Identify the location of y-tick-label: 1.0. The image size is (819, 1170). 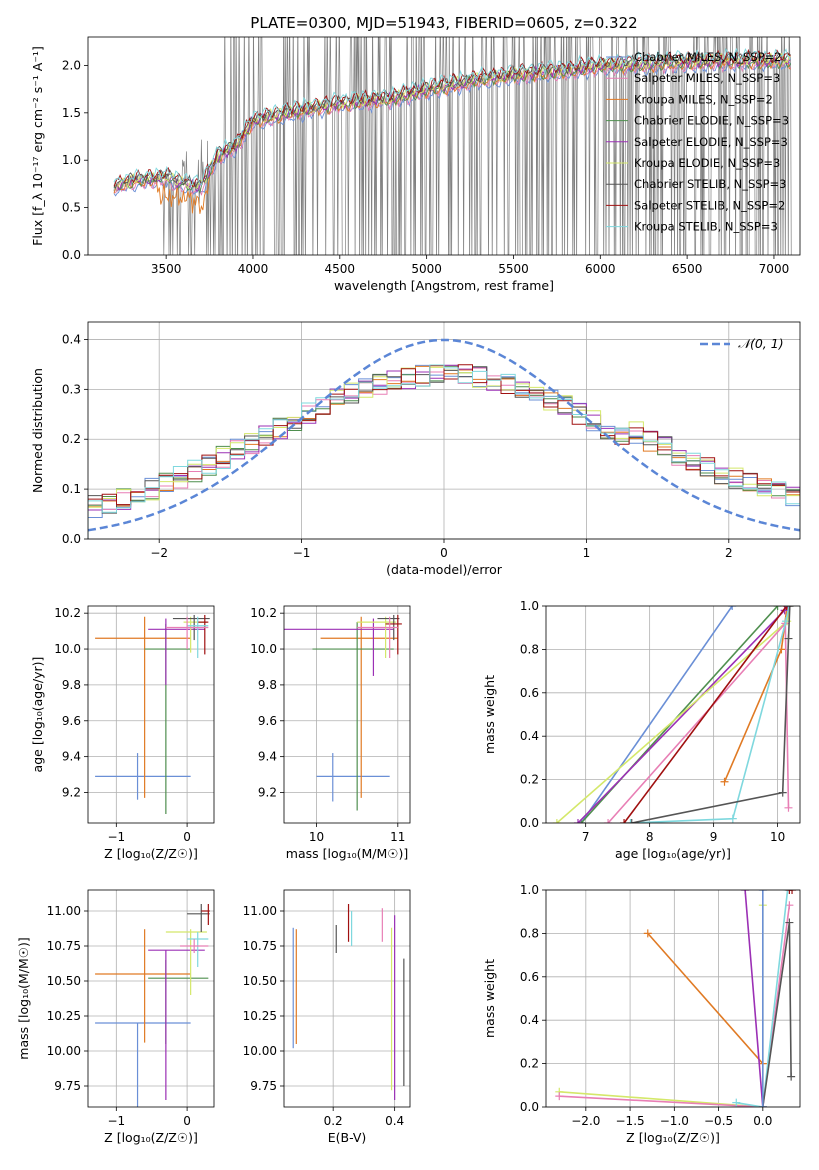
(529, 606).